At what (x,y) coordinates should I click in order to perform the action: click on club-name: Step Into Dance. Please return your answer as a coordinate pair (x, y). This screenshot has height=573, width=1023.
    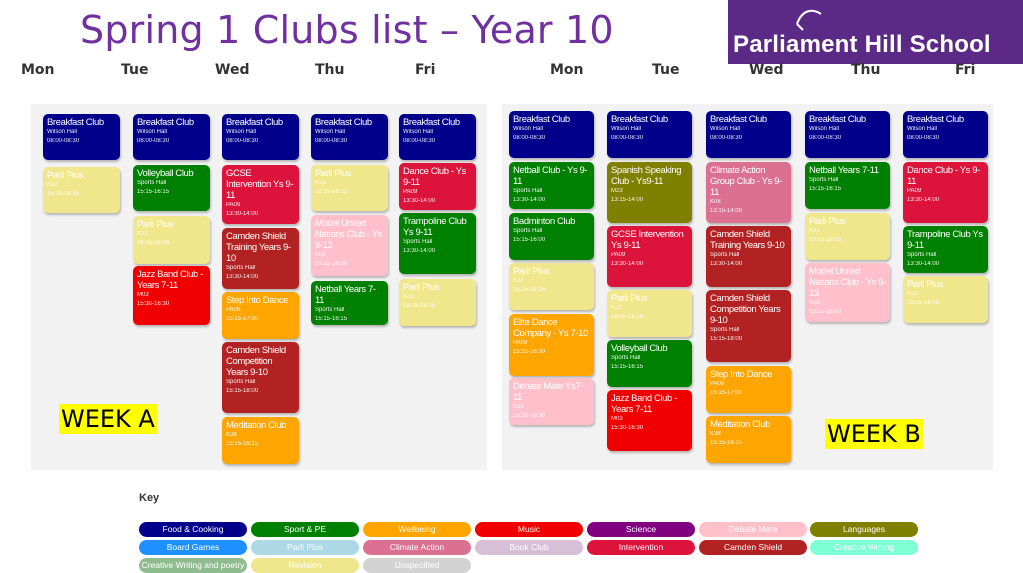
    Looking at the image, I should click on (257, 300).